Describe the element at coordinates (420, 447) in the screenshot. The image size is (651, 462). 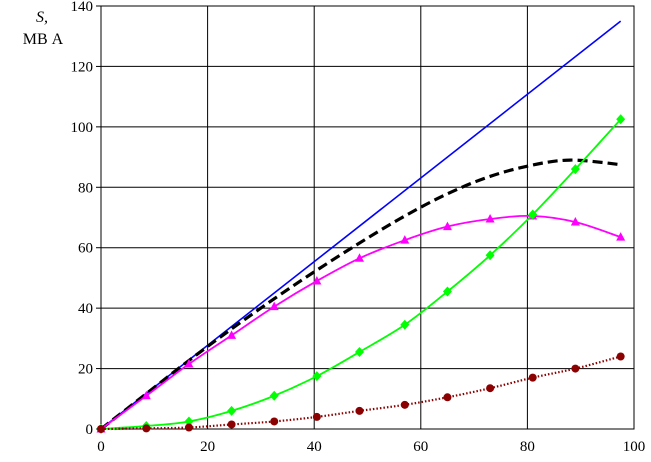
I see `x-tick-label: 60` at that location.